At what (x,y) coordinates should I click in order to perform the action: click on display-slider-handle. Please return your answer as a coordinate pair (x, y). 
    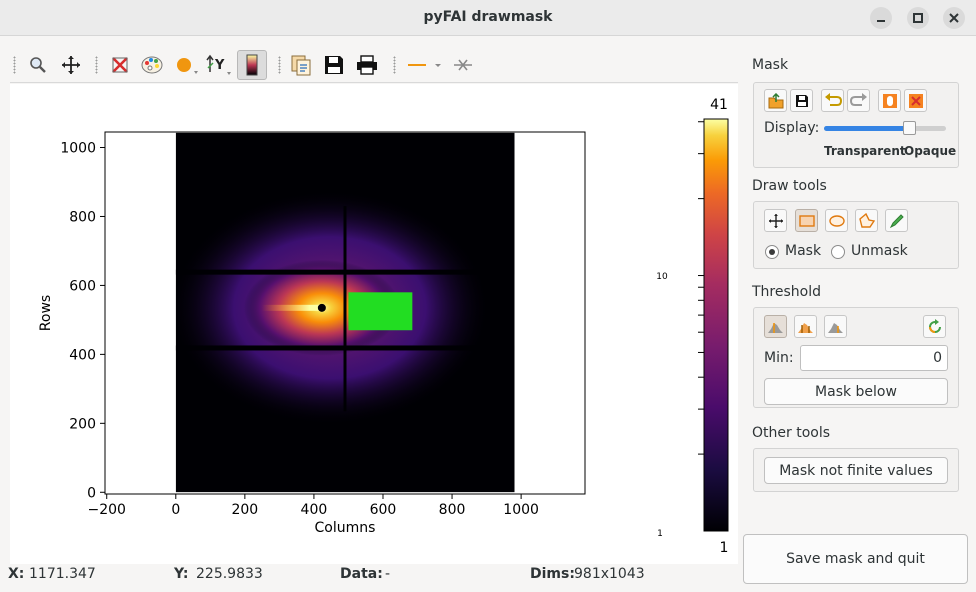
    Looking at the image, I should click on (910, 128).